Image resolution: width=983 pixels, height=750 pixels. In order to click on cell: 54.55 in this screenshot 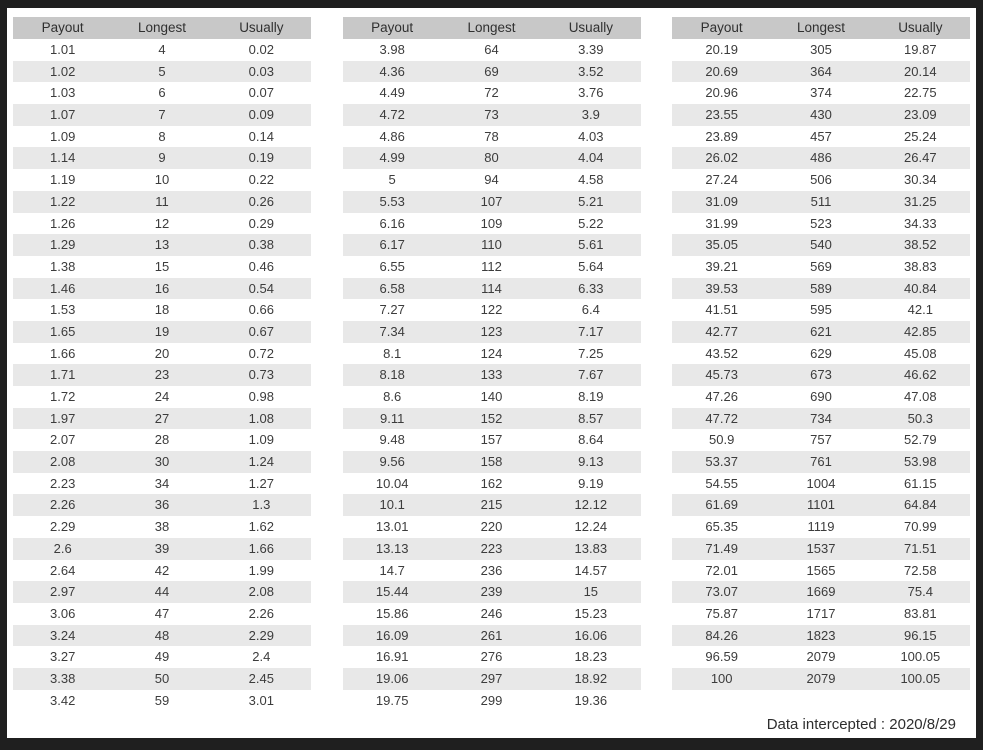, I will do `click(721, 483)`.